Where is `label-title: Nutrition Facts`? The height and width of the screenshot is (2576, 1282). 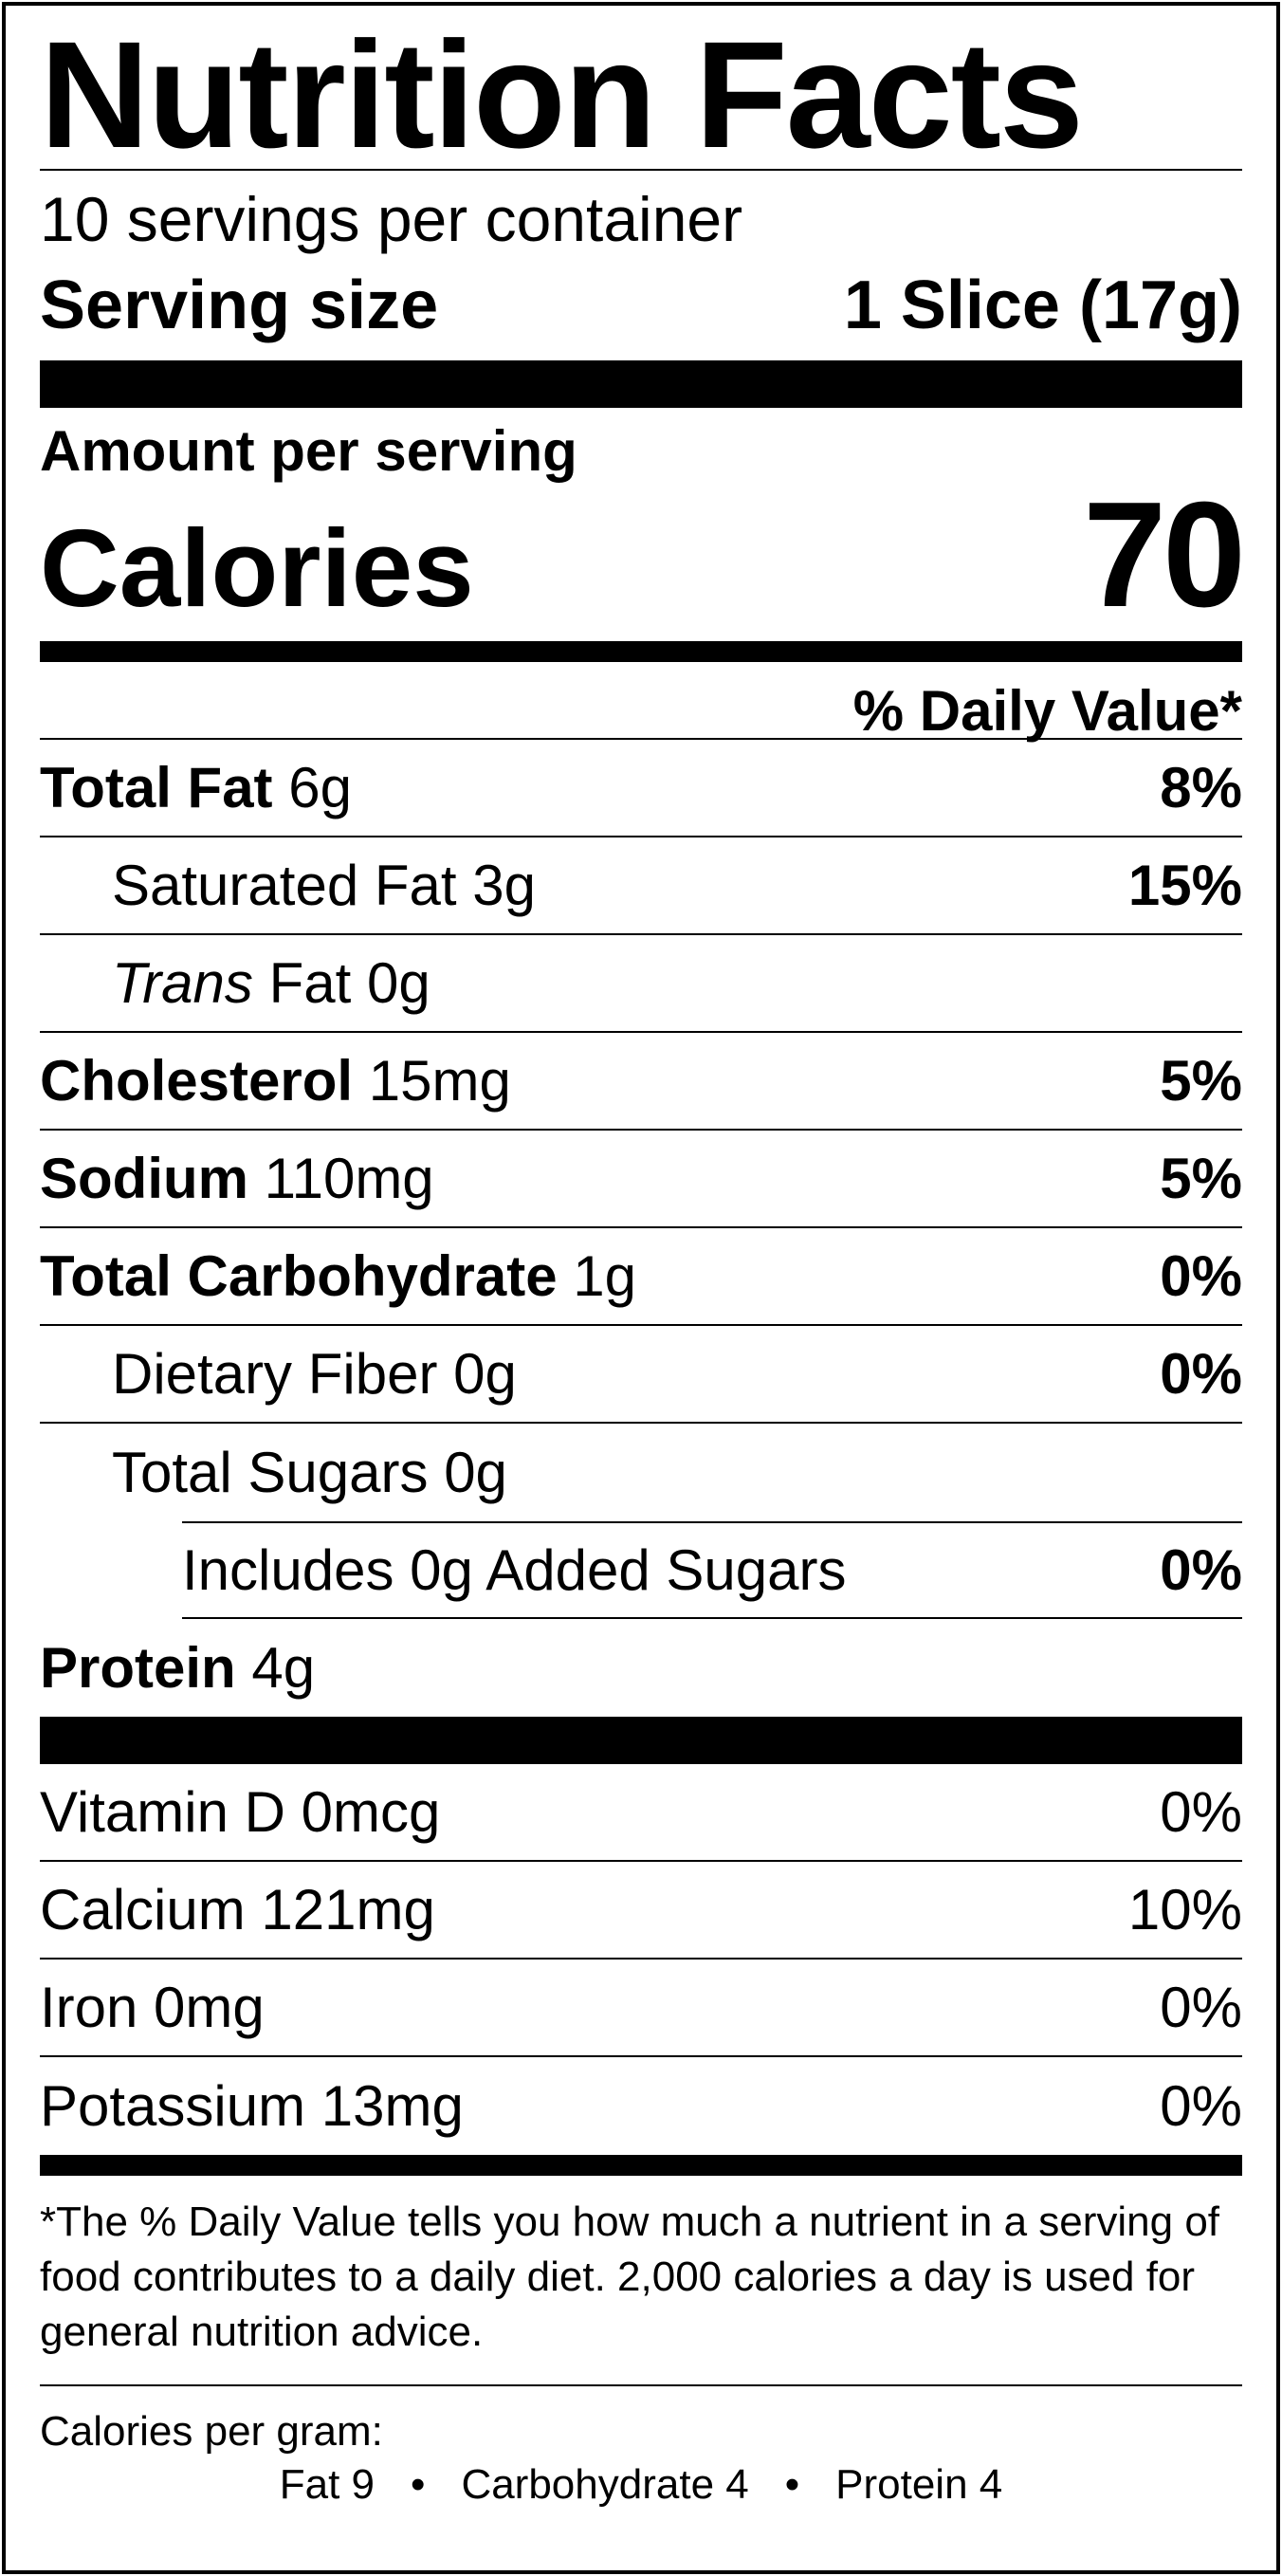 label-title: Nutrition Facts is located at coordinates (562, 94).